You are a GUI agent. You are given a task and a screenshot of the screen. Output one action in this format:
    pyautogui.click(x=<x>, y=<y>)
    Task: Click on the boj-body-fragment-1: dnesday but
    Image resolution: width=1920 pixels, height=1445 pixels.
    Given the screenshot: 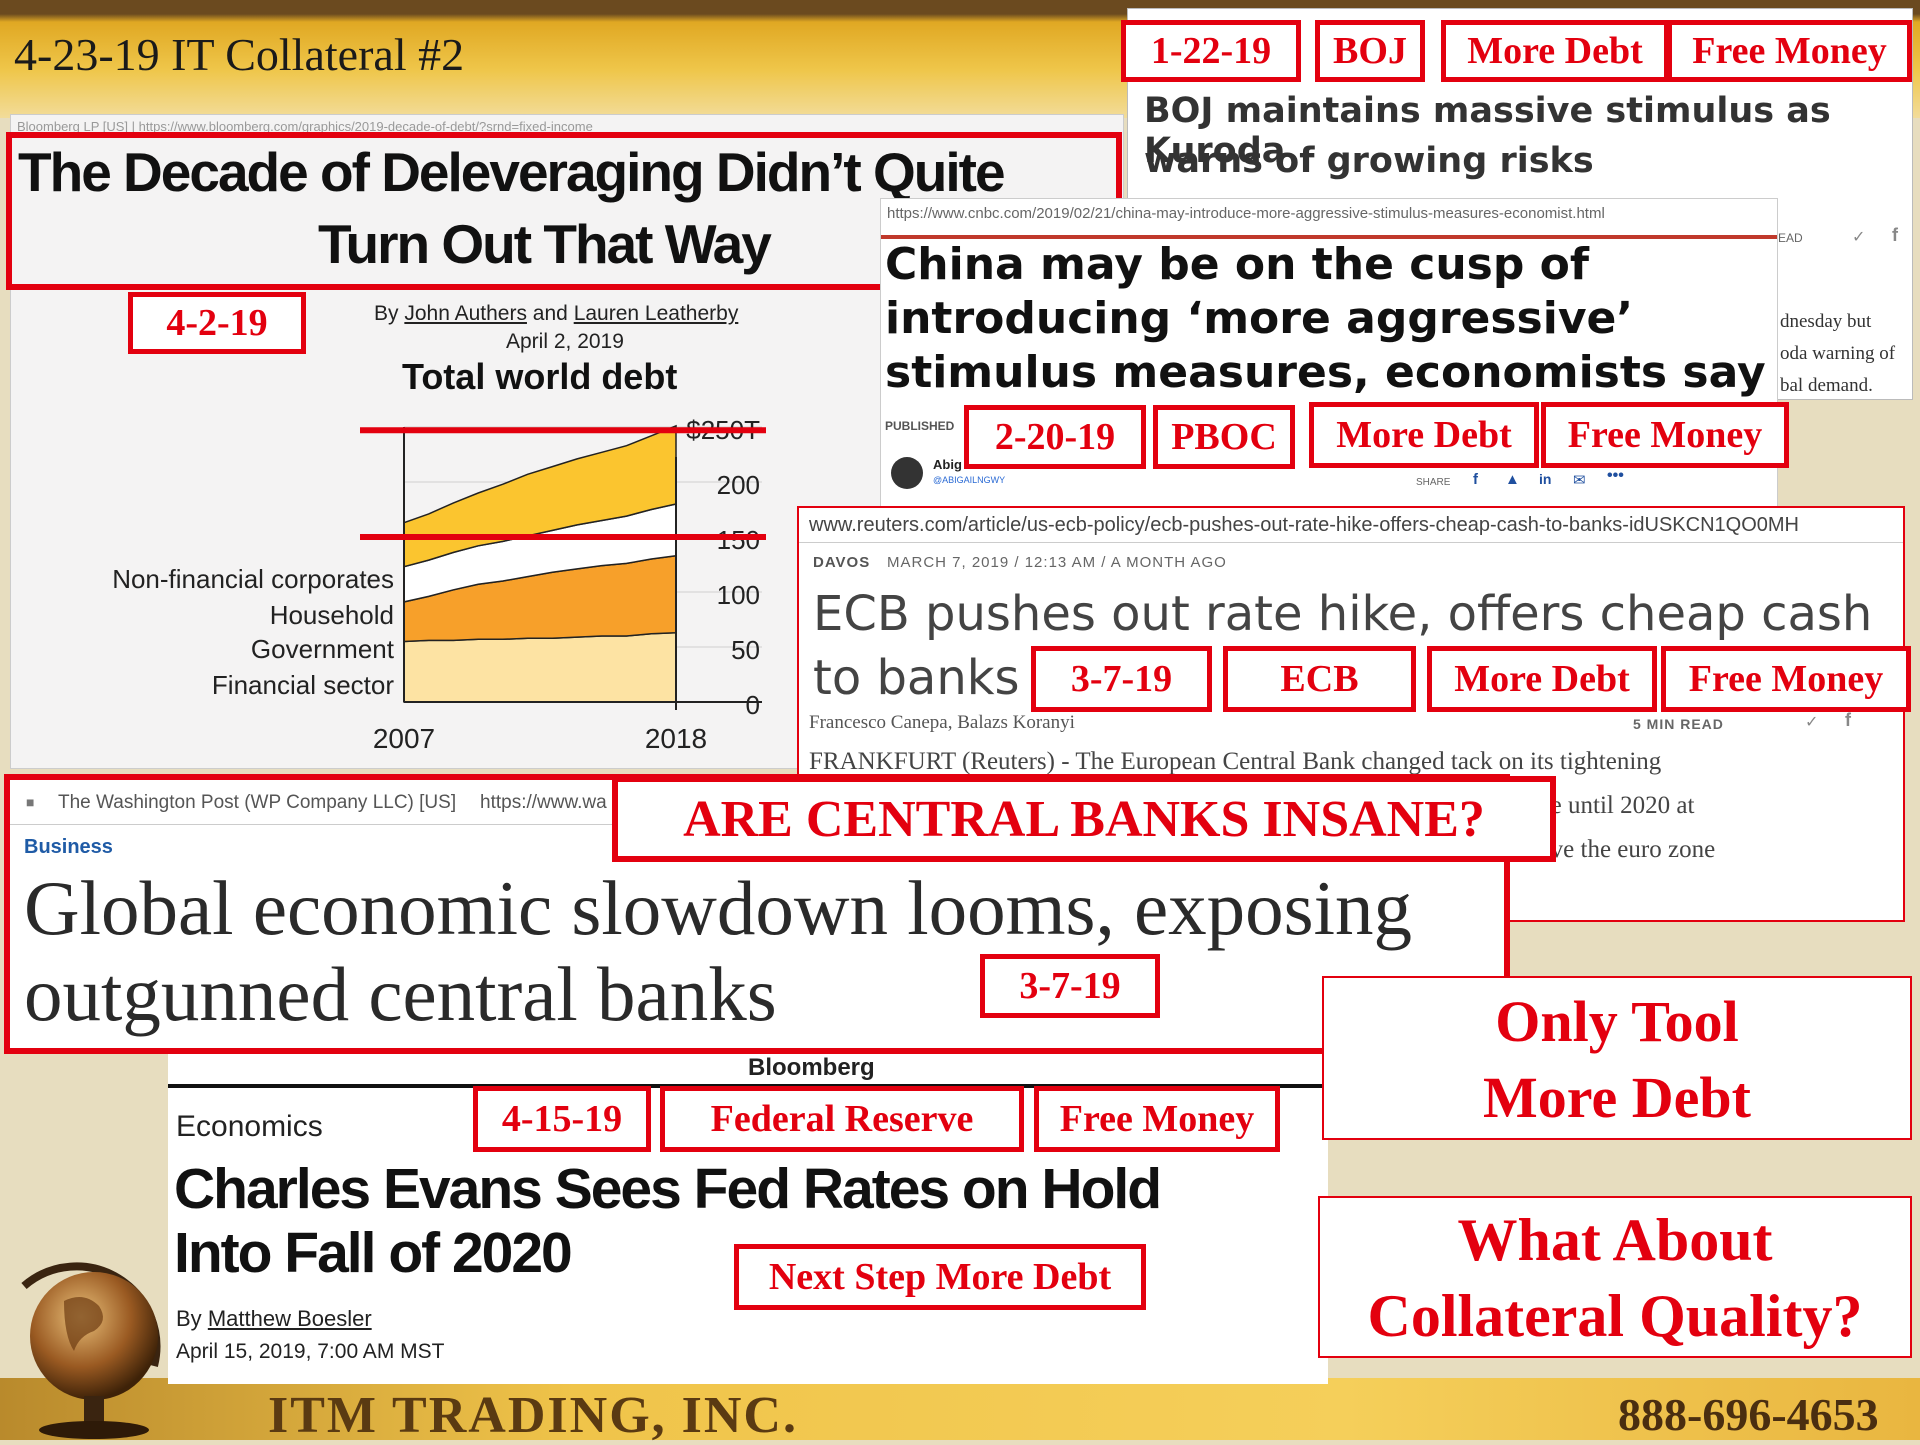 What is the action you would take?
    pyautogui.click(x=1826, y=321)
    